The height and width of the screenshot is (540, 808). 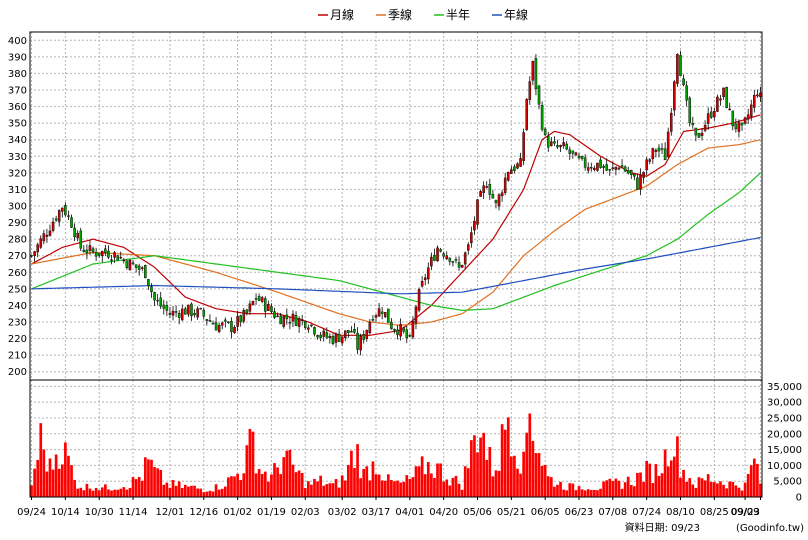 I want to click on footer-source: (Goodinfo.tw), so click(x=770, y=528).